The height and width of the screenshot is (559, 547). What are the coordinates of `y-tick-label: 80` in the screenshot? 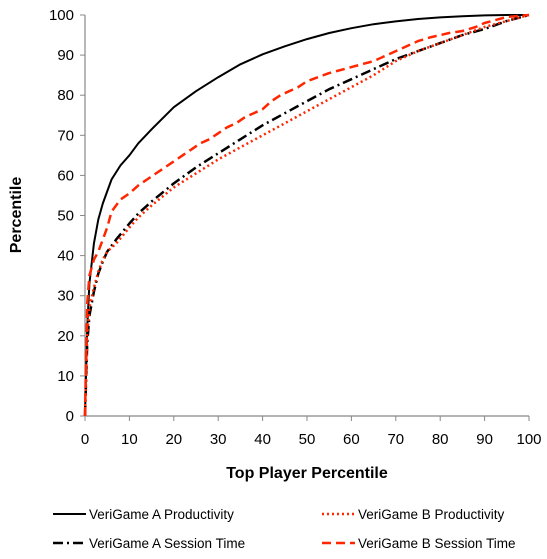 It's located at (65, 95).